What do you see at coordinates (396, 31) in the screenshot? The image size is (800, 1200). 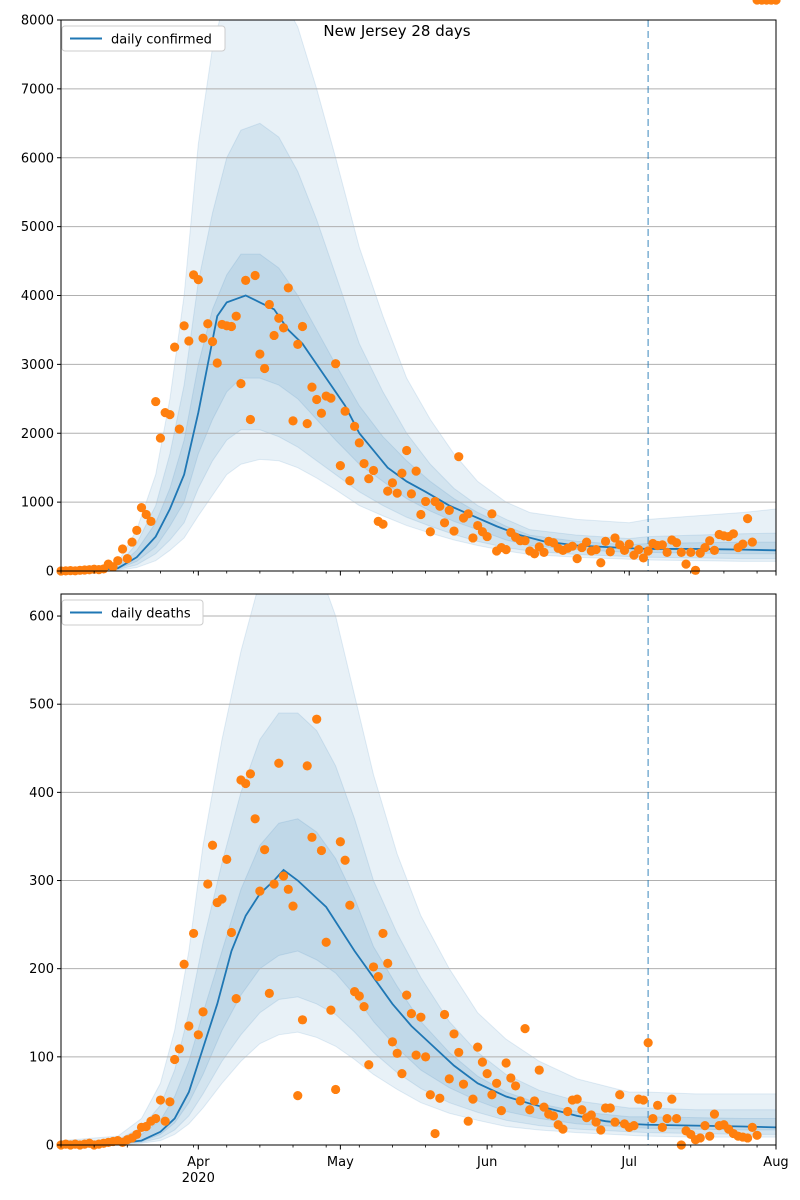 I see `chart-title: New Jersey 28 days` at bounding box center [396, 31].